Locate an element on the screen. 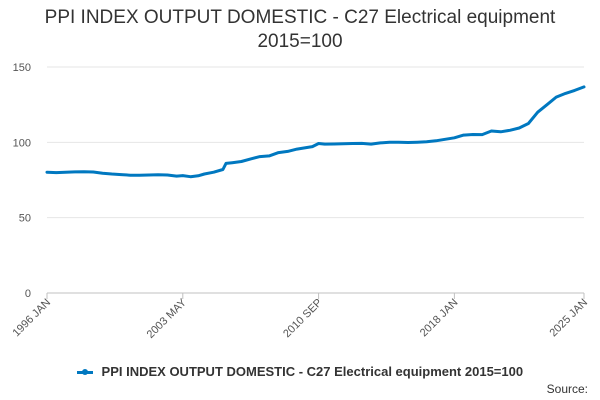  y-tick-label: 150 is located at coordinates (22, 68).